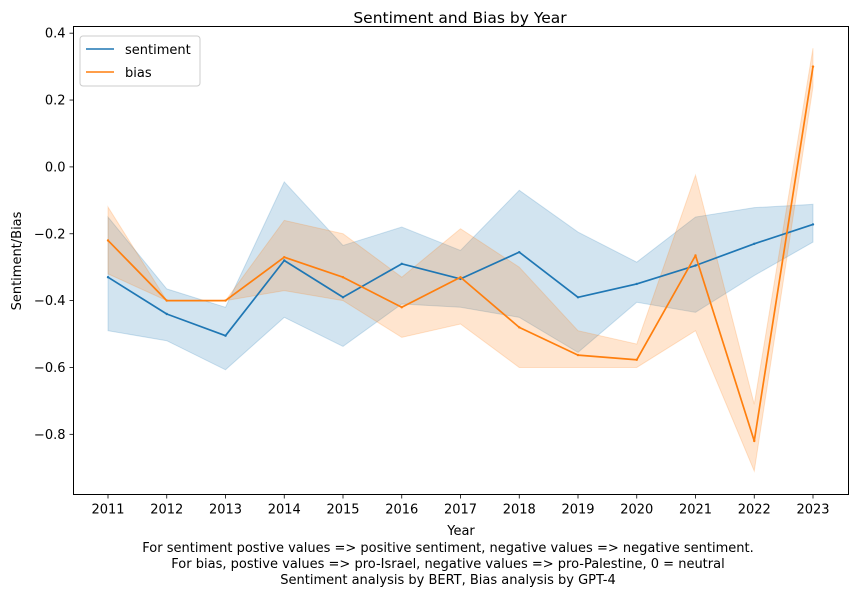  What do you see at coordinates (813, 224) in the screenshot?
I see `data-point-sentiment-2023` at bounding box center [813, 224].